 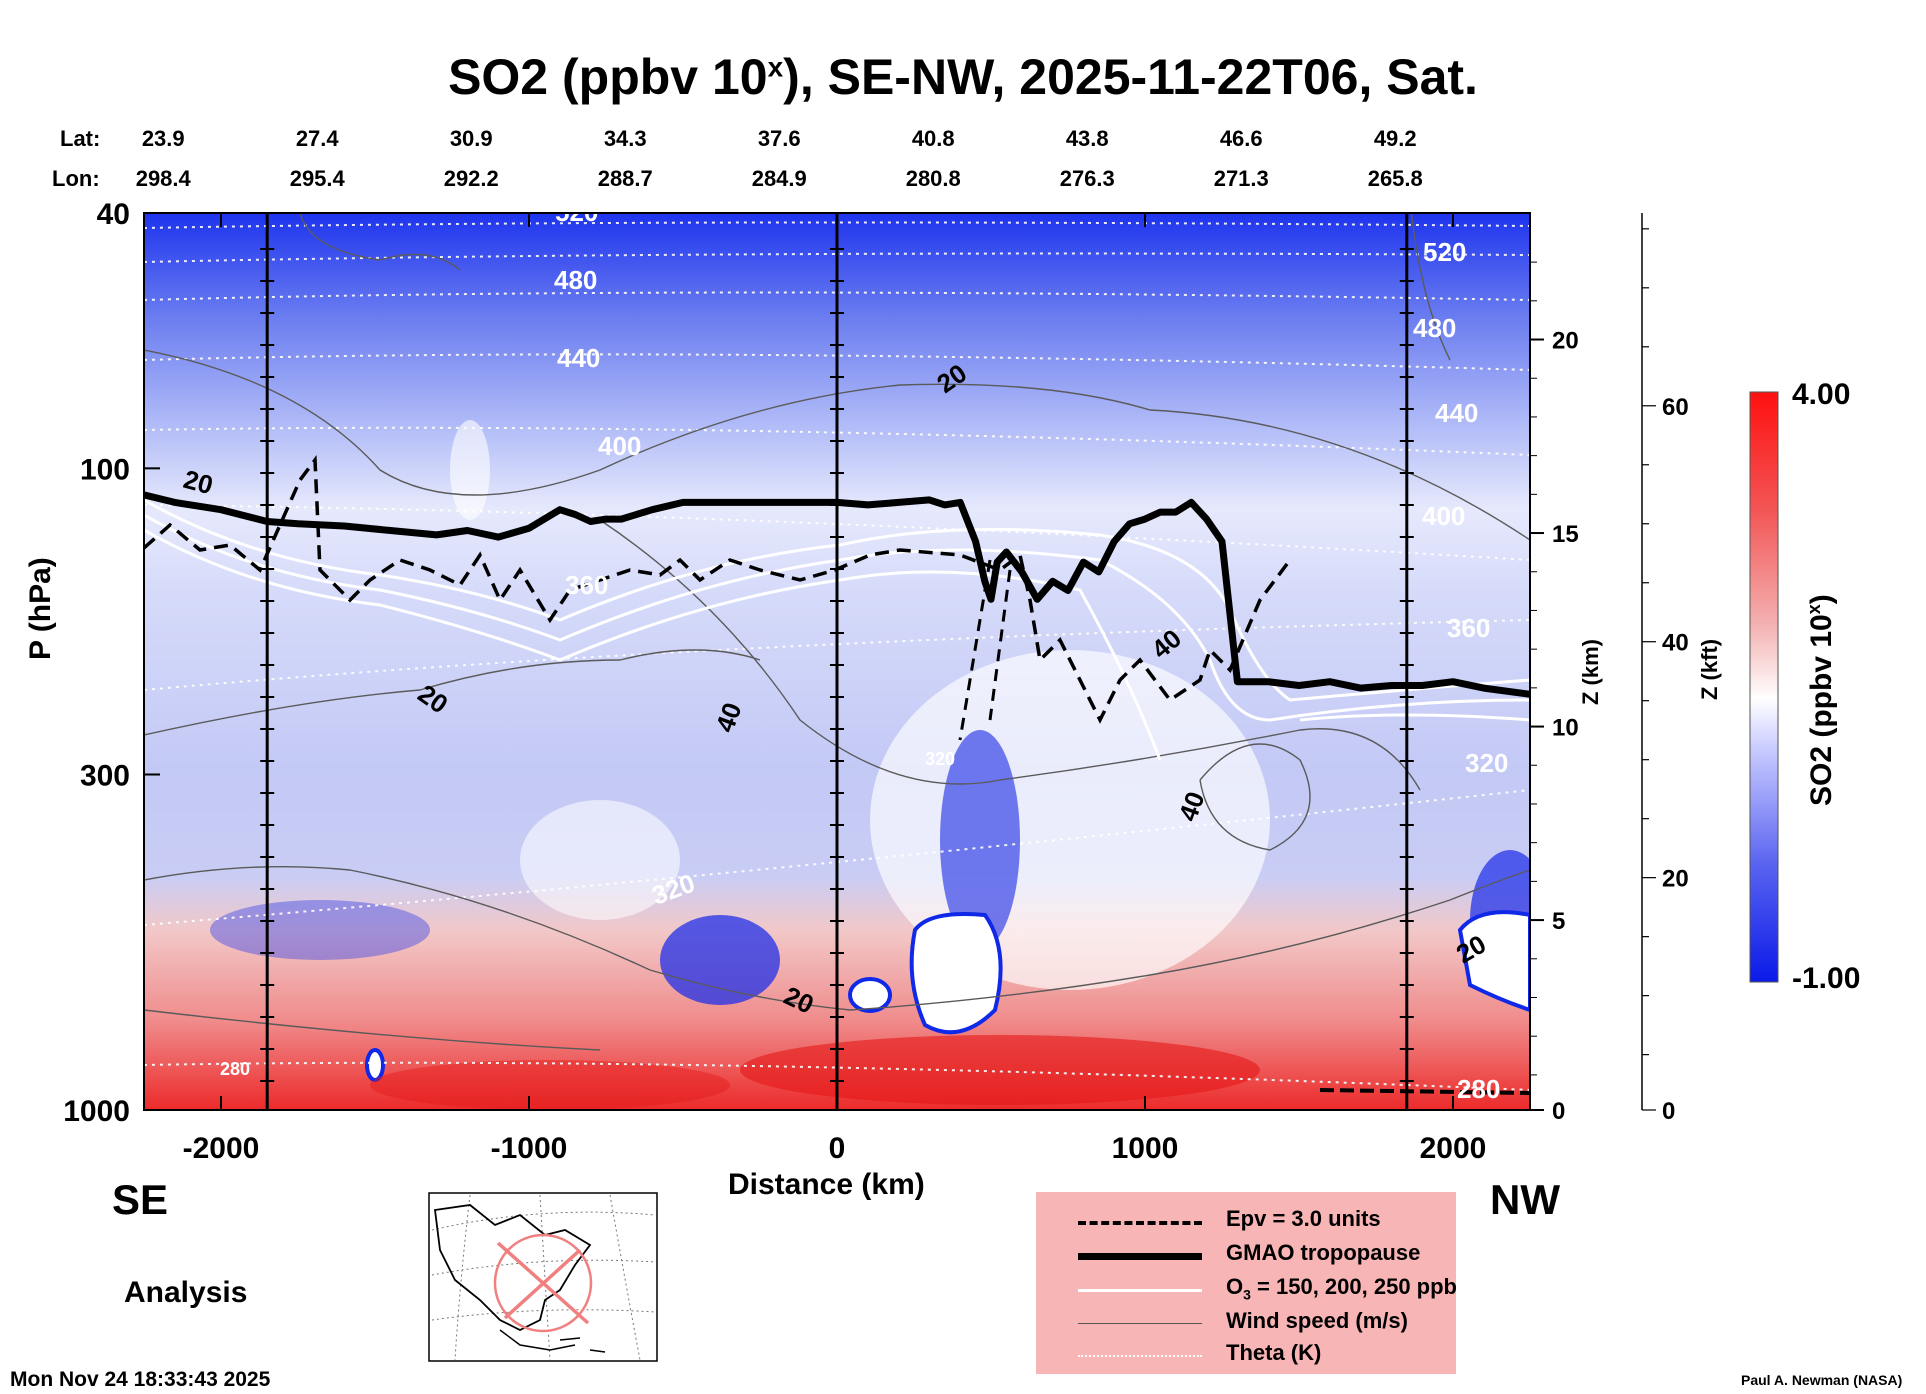 What do you see at coordinates (1668, 1111) in the screenshot?
I see `z-kft-tick-label: 0` at bounding box center [1668, 1111].